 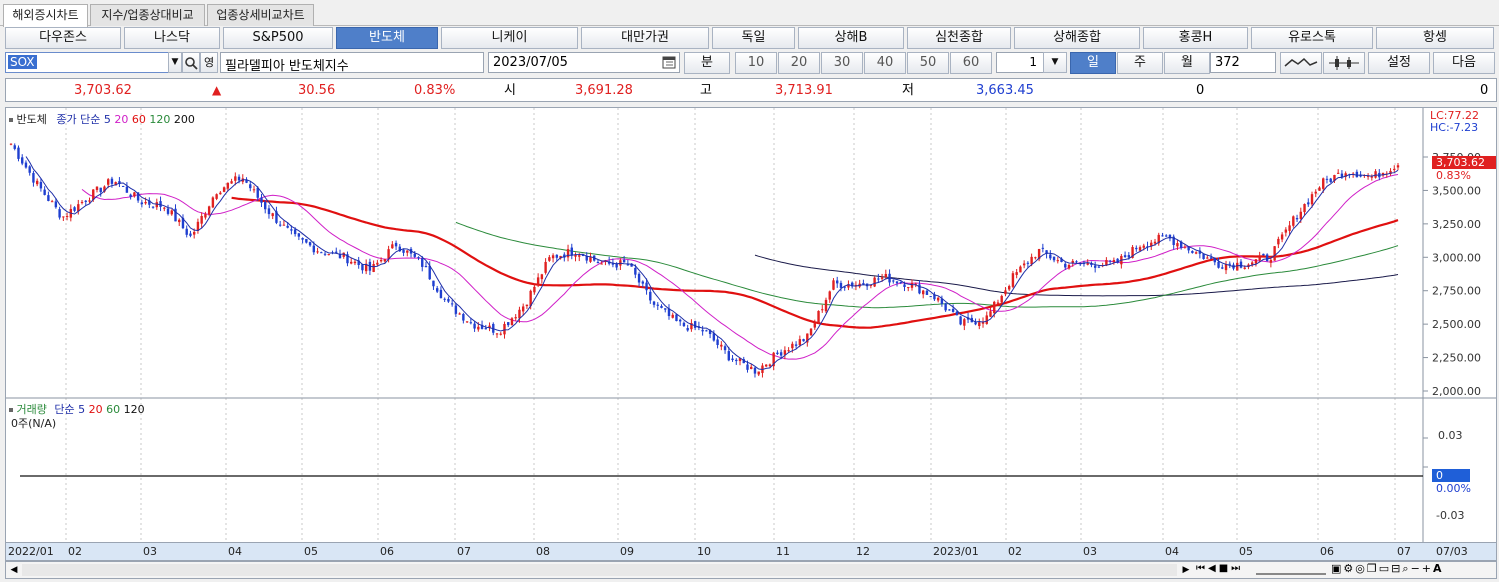 What do you see at coordinates (971, 63) in the screenshot?
I see `interval-60-button: 60` at bounding box center [971, 63].